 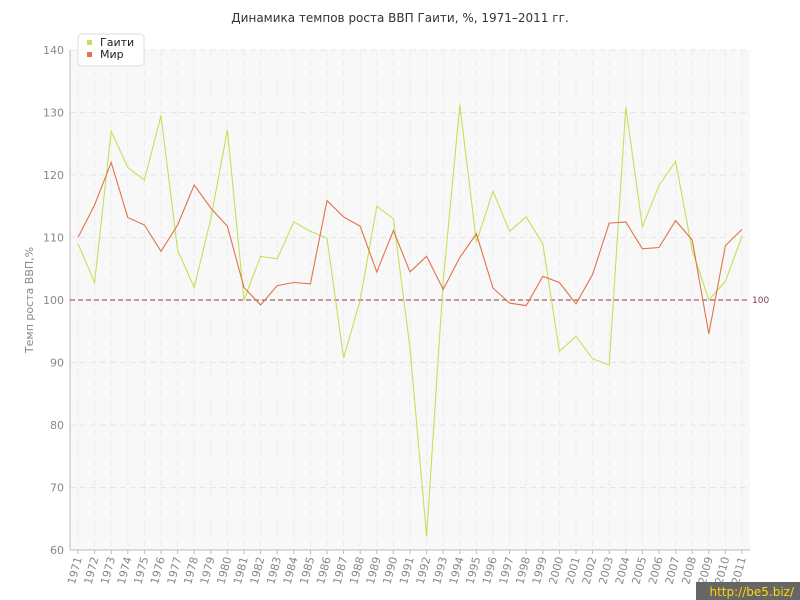 I want to click on legend-label-haiti: Гаити, so click(x=117, y=42).